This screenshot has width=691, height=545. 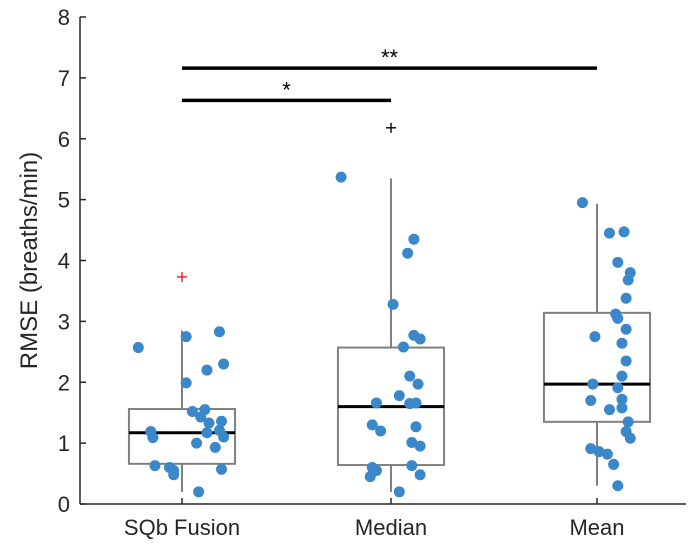 What do you see at coordinates (64, 504) in the screenshot?
I see `y-tick-label: 0` at bounding box center [64, 504].